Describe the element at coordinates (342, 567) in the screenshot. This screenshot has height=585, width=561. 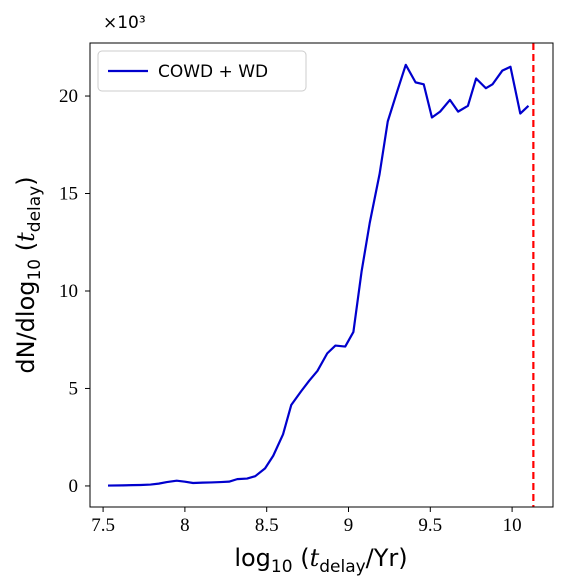
I see `x-axis-label-part: delay` at that location.